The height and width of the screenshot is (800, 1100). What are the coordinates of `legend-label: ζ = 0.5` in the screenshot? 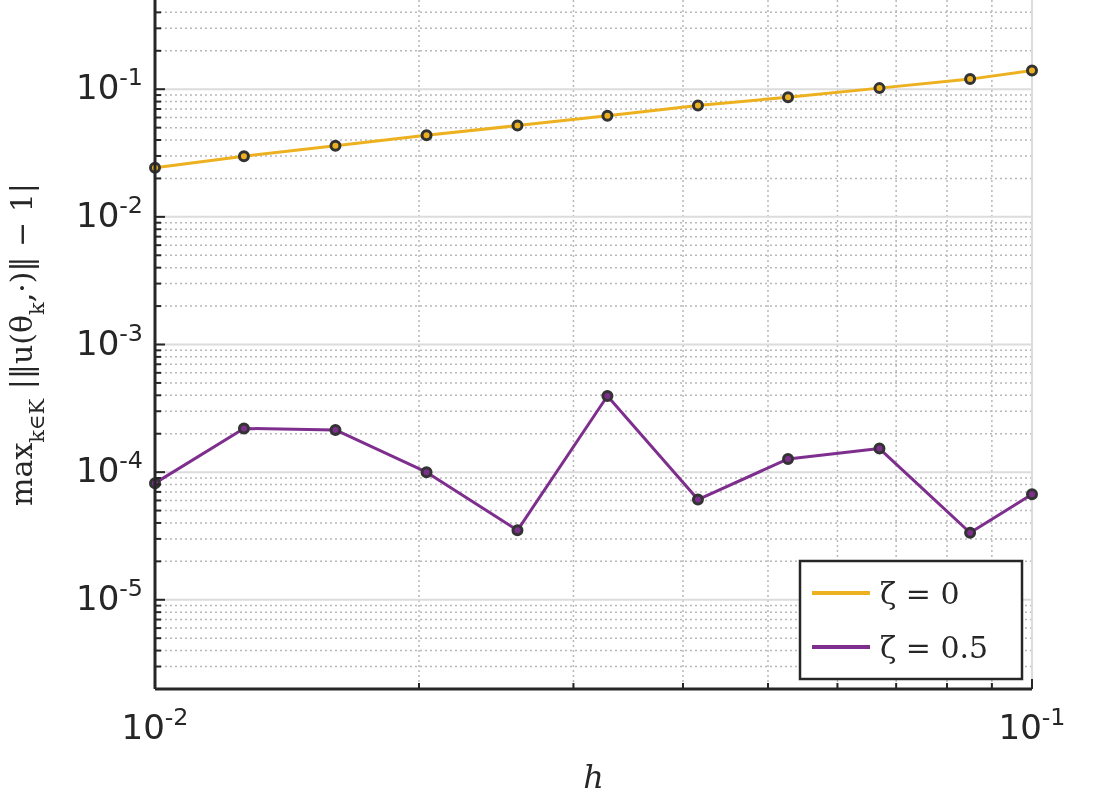 It's located at (934, 647).